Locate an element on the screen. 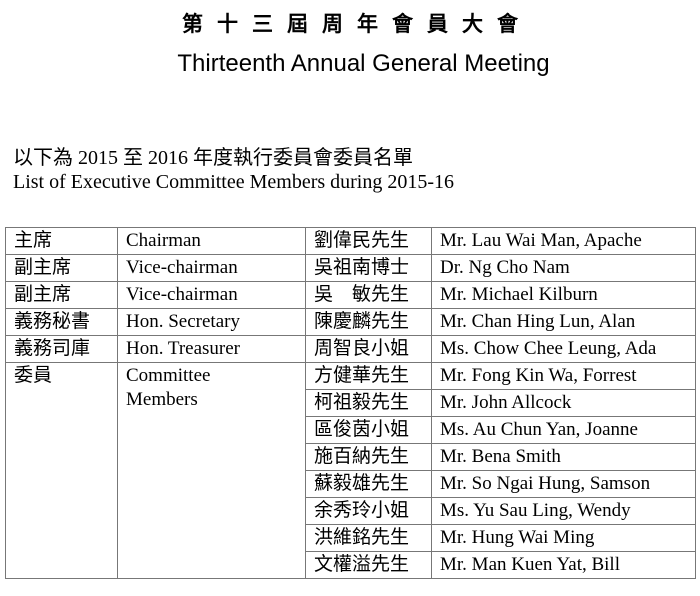  title-english: Thirteenth Annual General Meeting is located at coordinates (363, 63).